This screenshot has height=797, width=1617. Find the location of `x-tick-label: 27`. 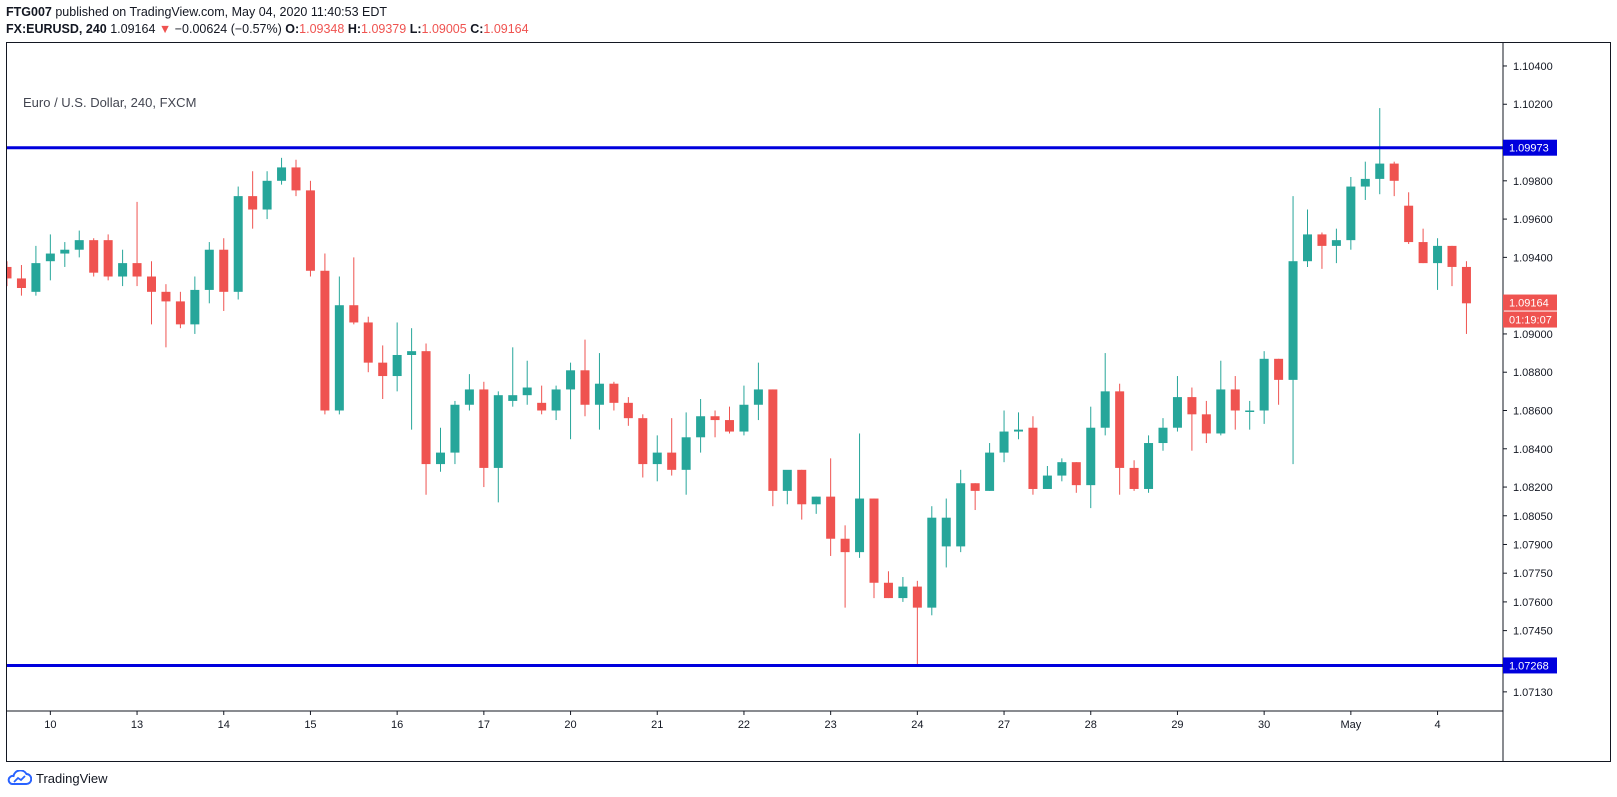

x-tick-label: 27 is located at coordinates (1004, 725).